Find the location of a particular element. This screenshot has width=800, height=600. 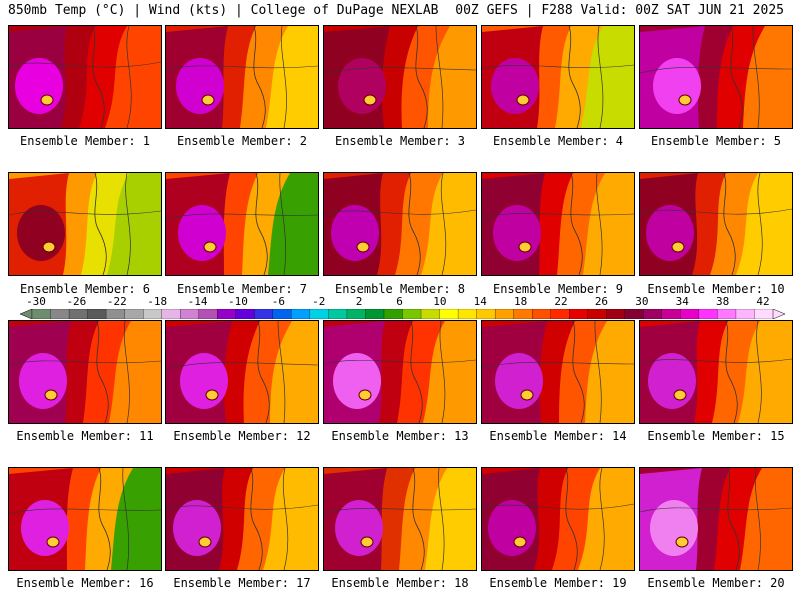

ensemble-member-label: Ensemble Member: 5 is located at coordinates (716, 141).